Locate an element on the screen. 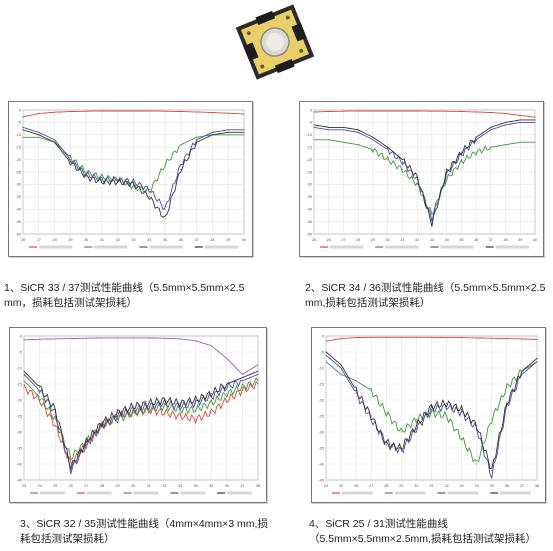  y-tick-label: -5 is located at coordinates (322, 352).